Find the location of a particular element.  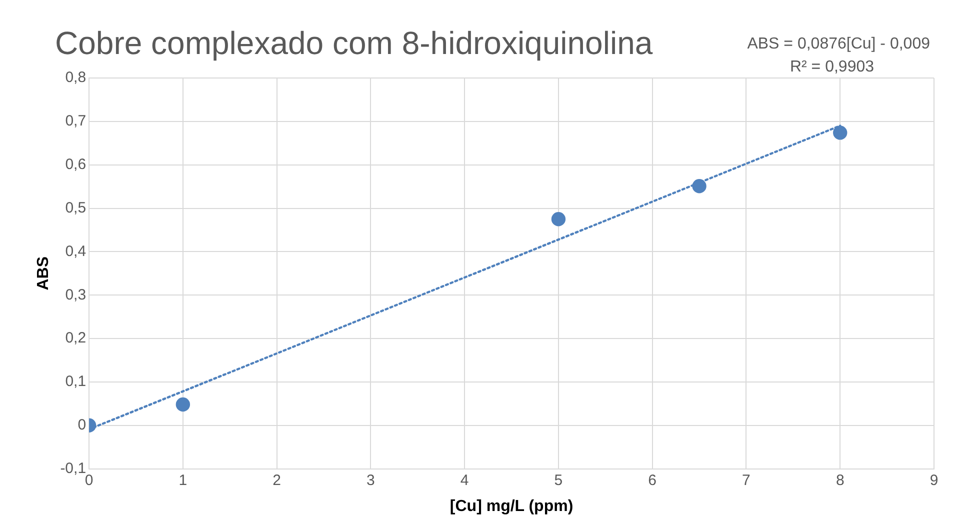

x-tick-label: 8 is located at coordinates (840, 480).